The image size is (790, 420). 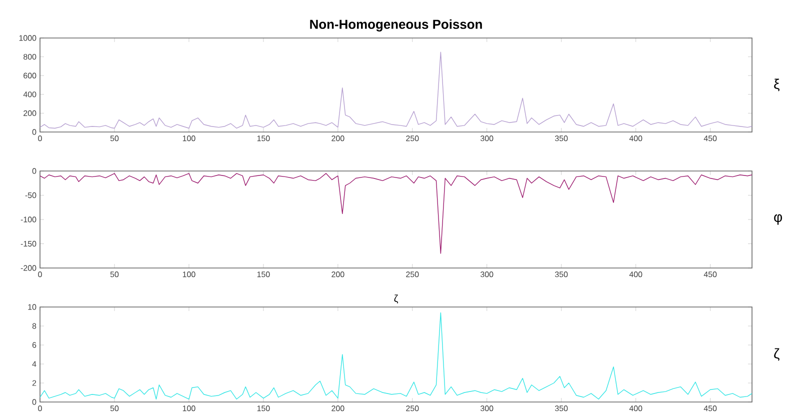 What do you see at coordinates (778, 219) in the screenshot?
I see `y-axis-title: φ` at bounding box center [778, 219].